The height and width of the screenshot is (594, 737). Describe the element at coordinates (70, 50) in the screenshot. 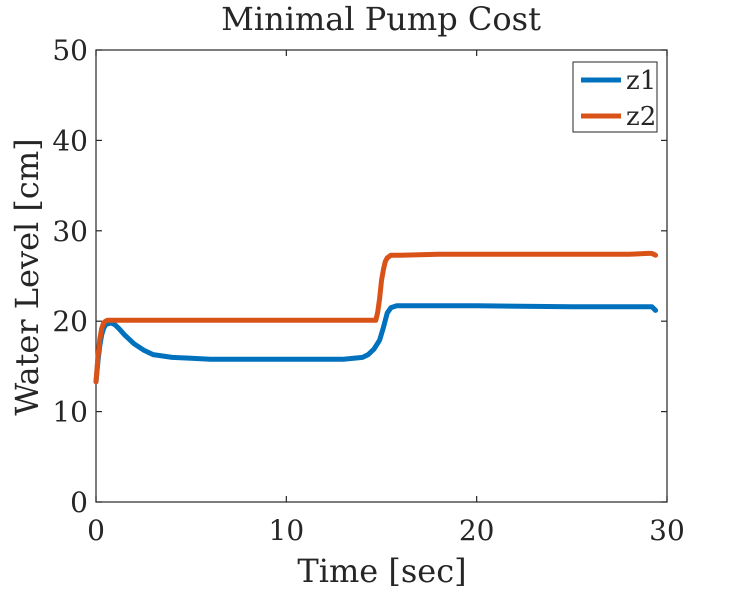

I see `y-tick-label: 50` at that location.